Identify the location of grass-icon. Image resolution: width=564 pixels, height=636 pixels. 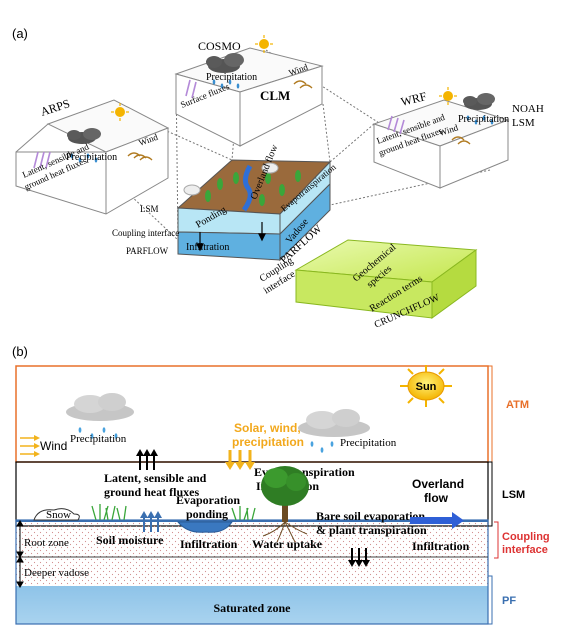
(173, 512).